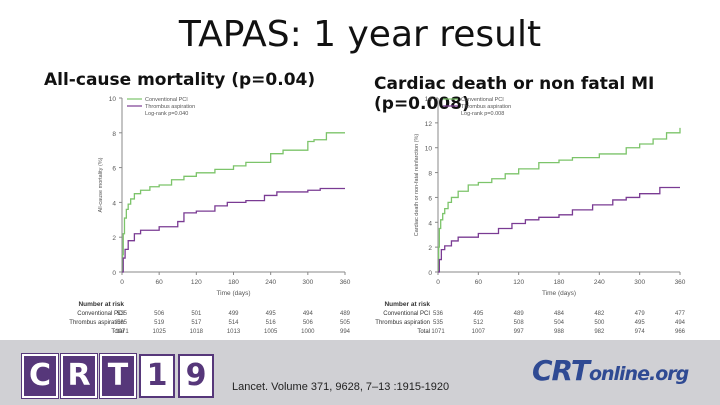 This screenshot has width=720, height=405. Describe the element at coordinates (271, 323) in the screenshot. I see `risk-value: 516` at that location.